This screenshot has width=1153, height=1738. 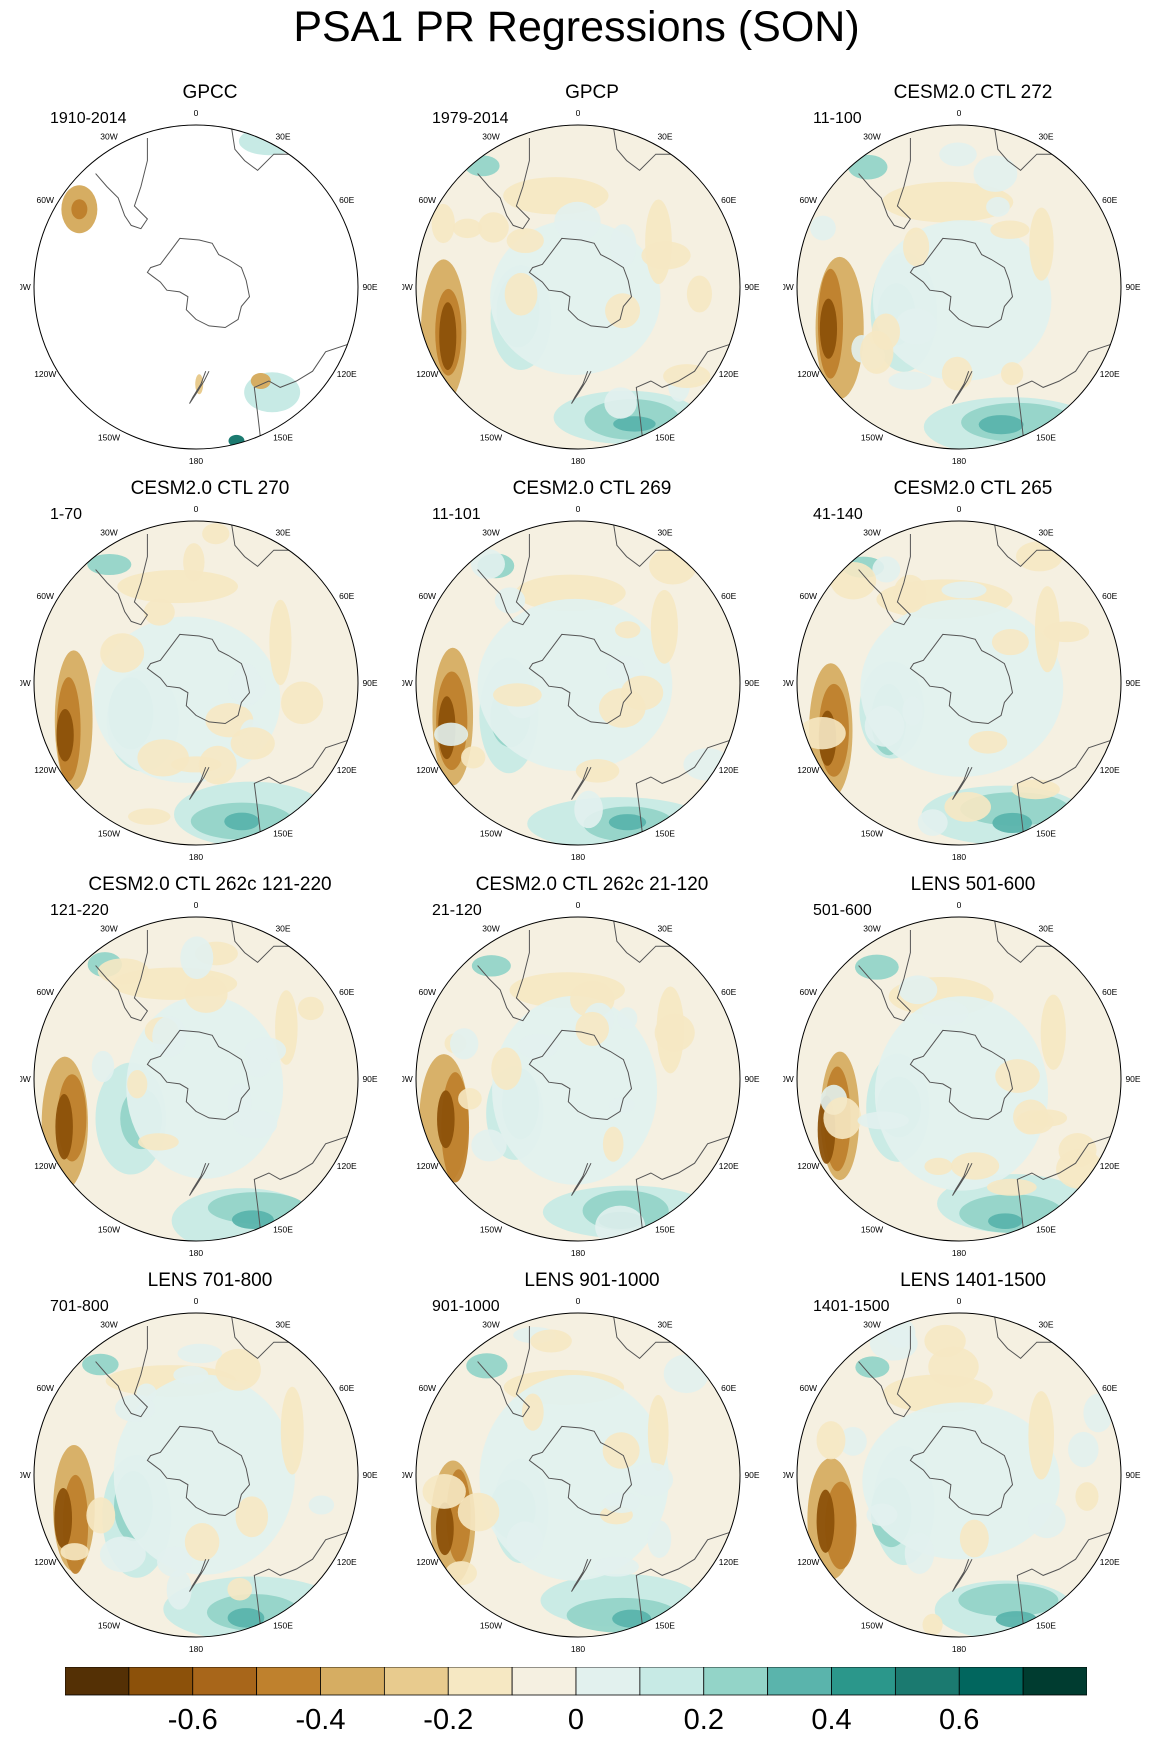 I want to click on panel-title: CESM2.0 CTL 269, so click(x=592, y=488).